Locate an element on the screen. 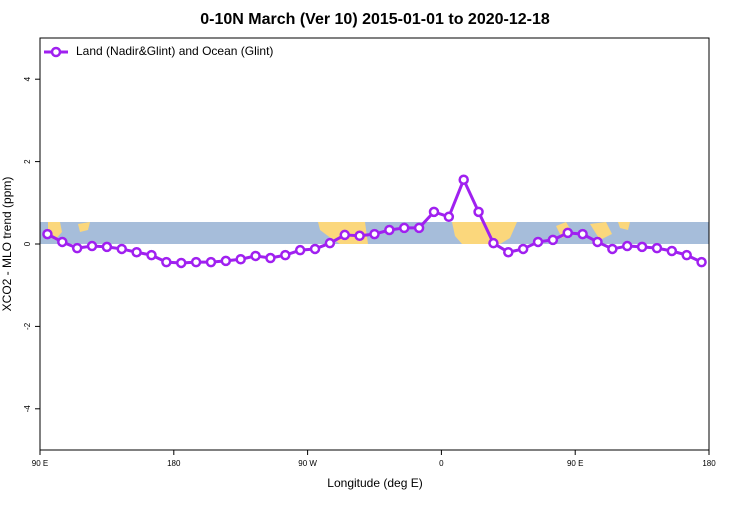 This screenshot has width=750, height=505. y-tick-label: 2 is located at coordinates (27, 161).